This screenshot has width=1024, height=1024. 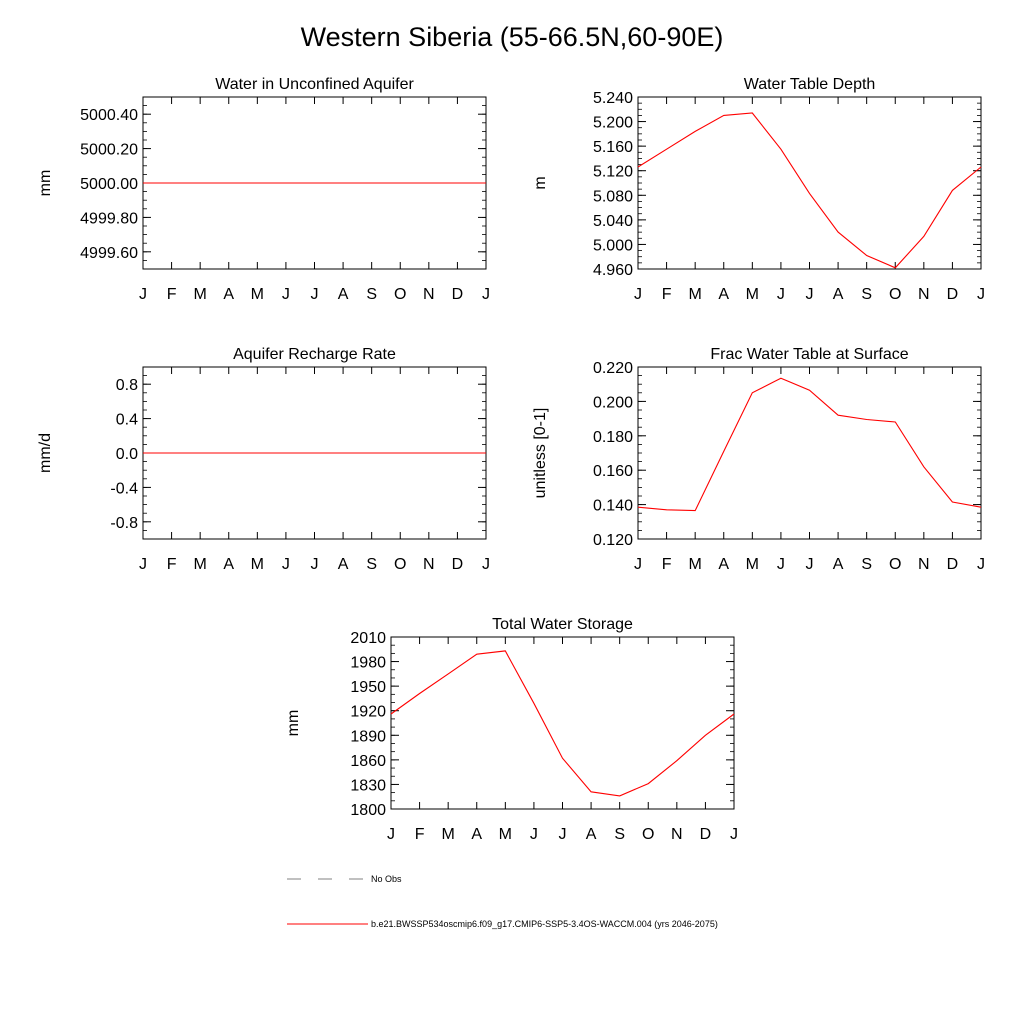 What do you see at coordinates (45, 453) in the screenshot?
I see `y-axis-label: mm/d` at bounding box center [45, 453].